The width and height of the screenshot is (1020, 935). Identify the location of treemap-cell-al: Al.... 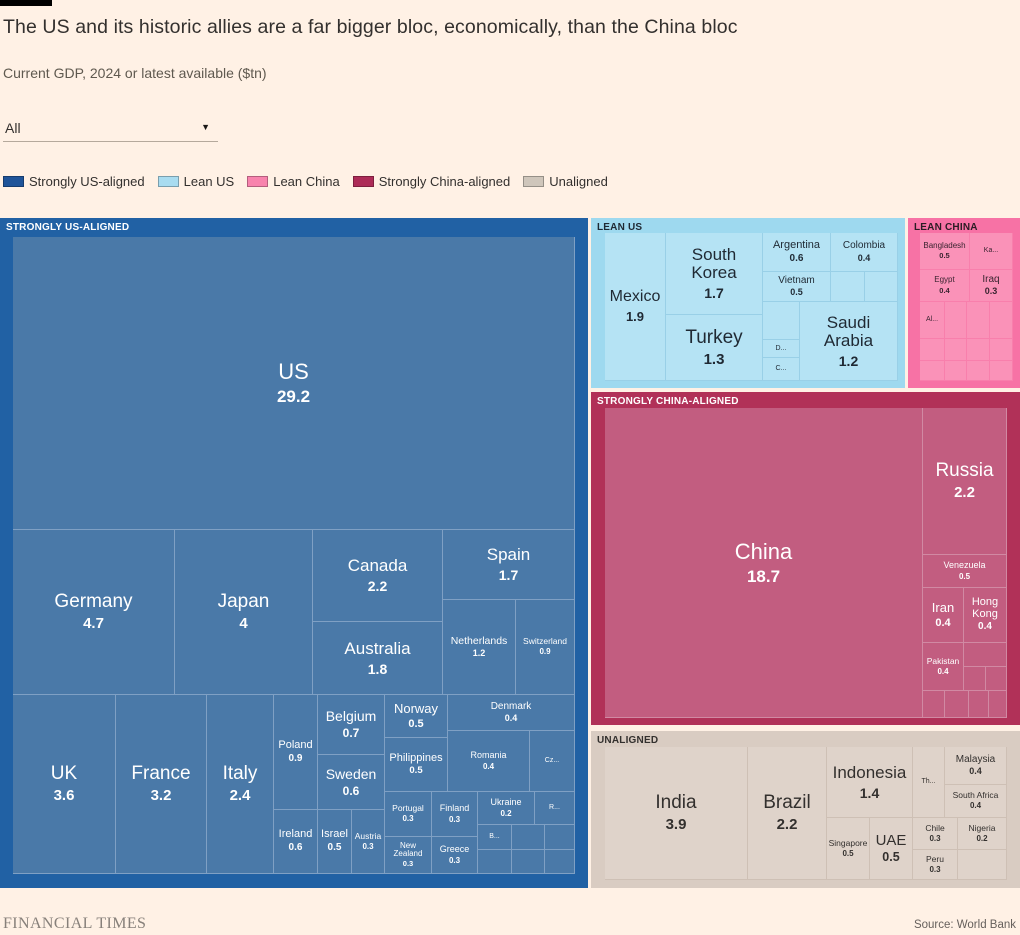
(932, 320).